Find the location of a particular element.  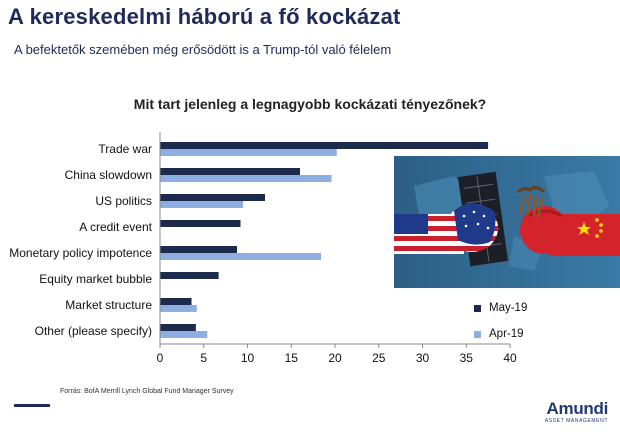

x-tick-label: 15 is located at coordinates (292, 358).